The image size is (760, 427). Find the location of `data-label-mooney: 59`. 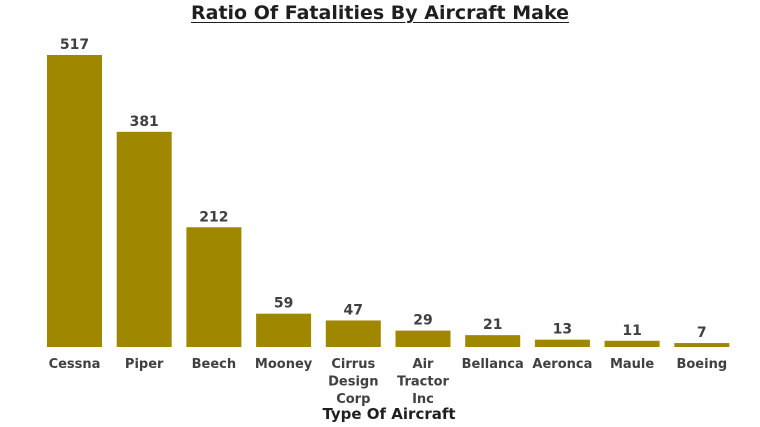

data-label-mooney: 59 is located at coordinates (283, 304).